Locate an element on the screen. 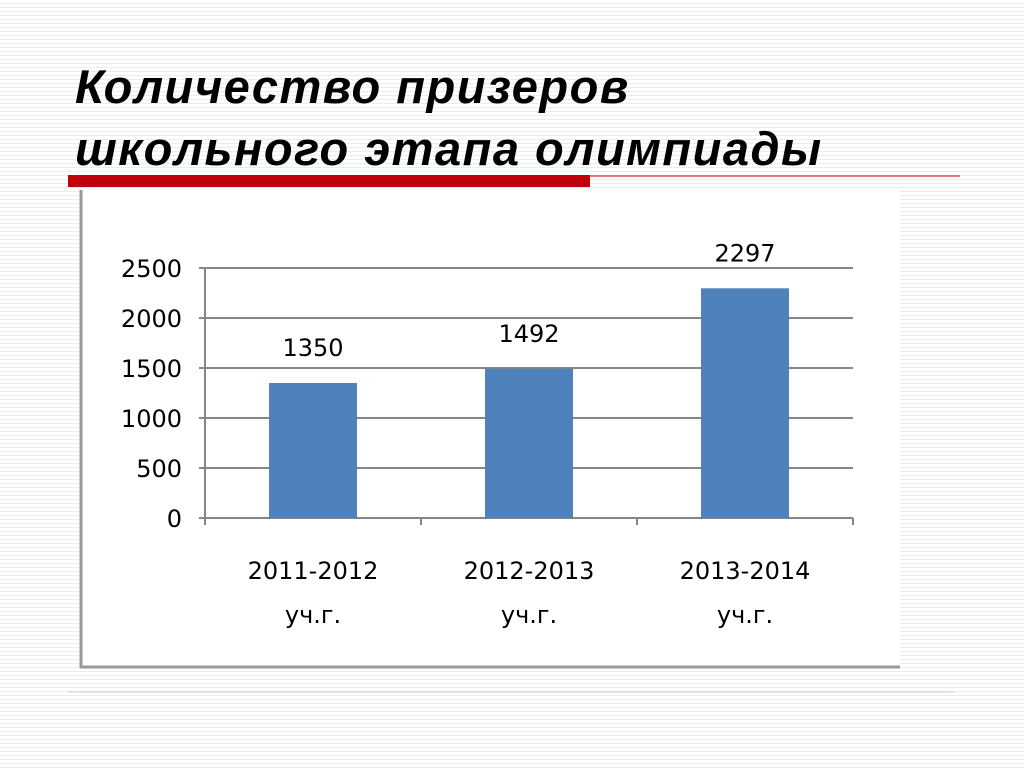 Image resolution: width=1024 pixels, height=768 pixels. y-tick-label: 0 is located at coordinates (174, 519).